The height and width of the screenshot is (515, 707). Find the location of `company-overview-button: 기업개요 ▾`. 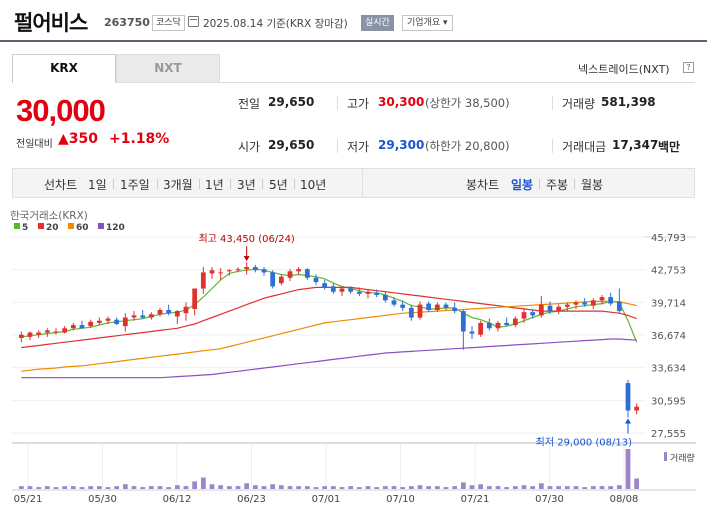

company-overview-button: 기업개요 ▾ is located at coordinates (427, 23).